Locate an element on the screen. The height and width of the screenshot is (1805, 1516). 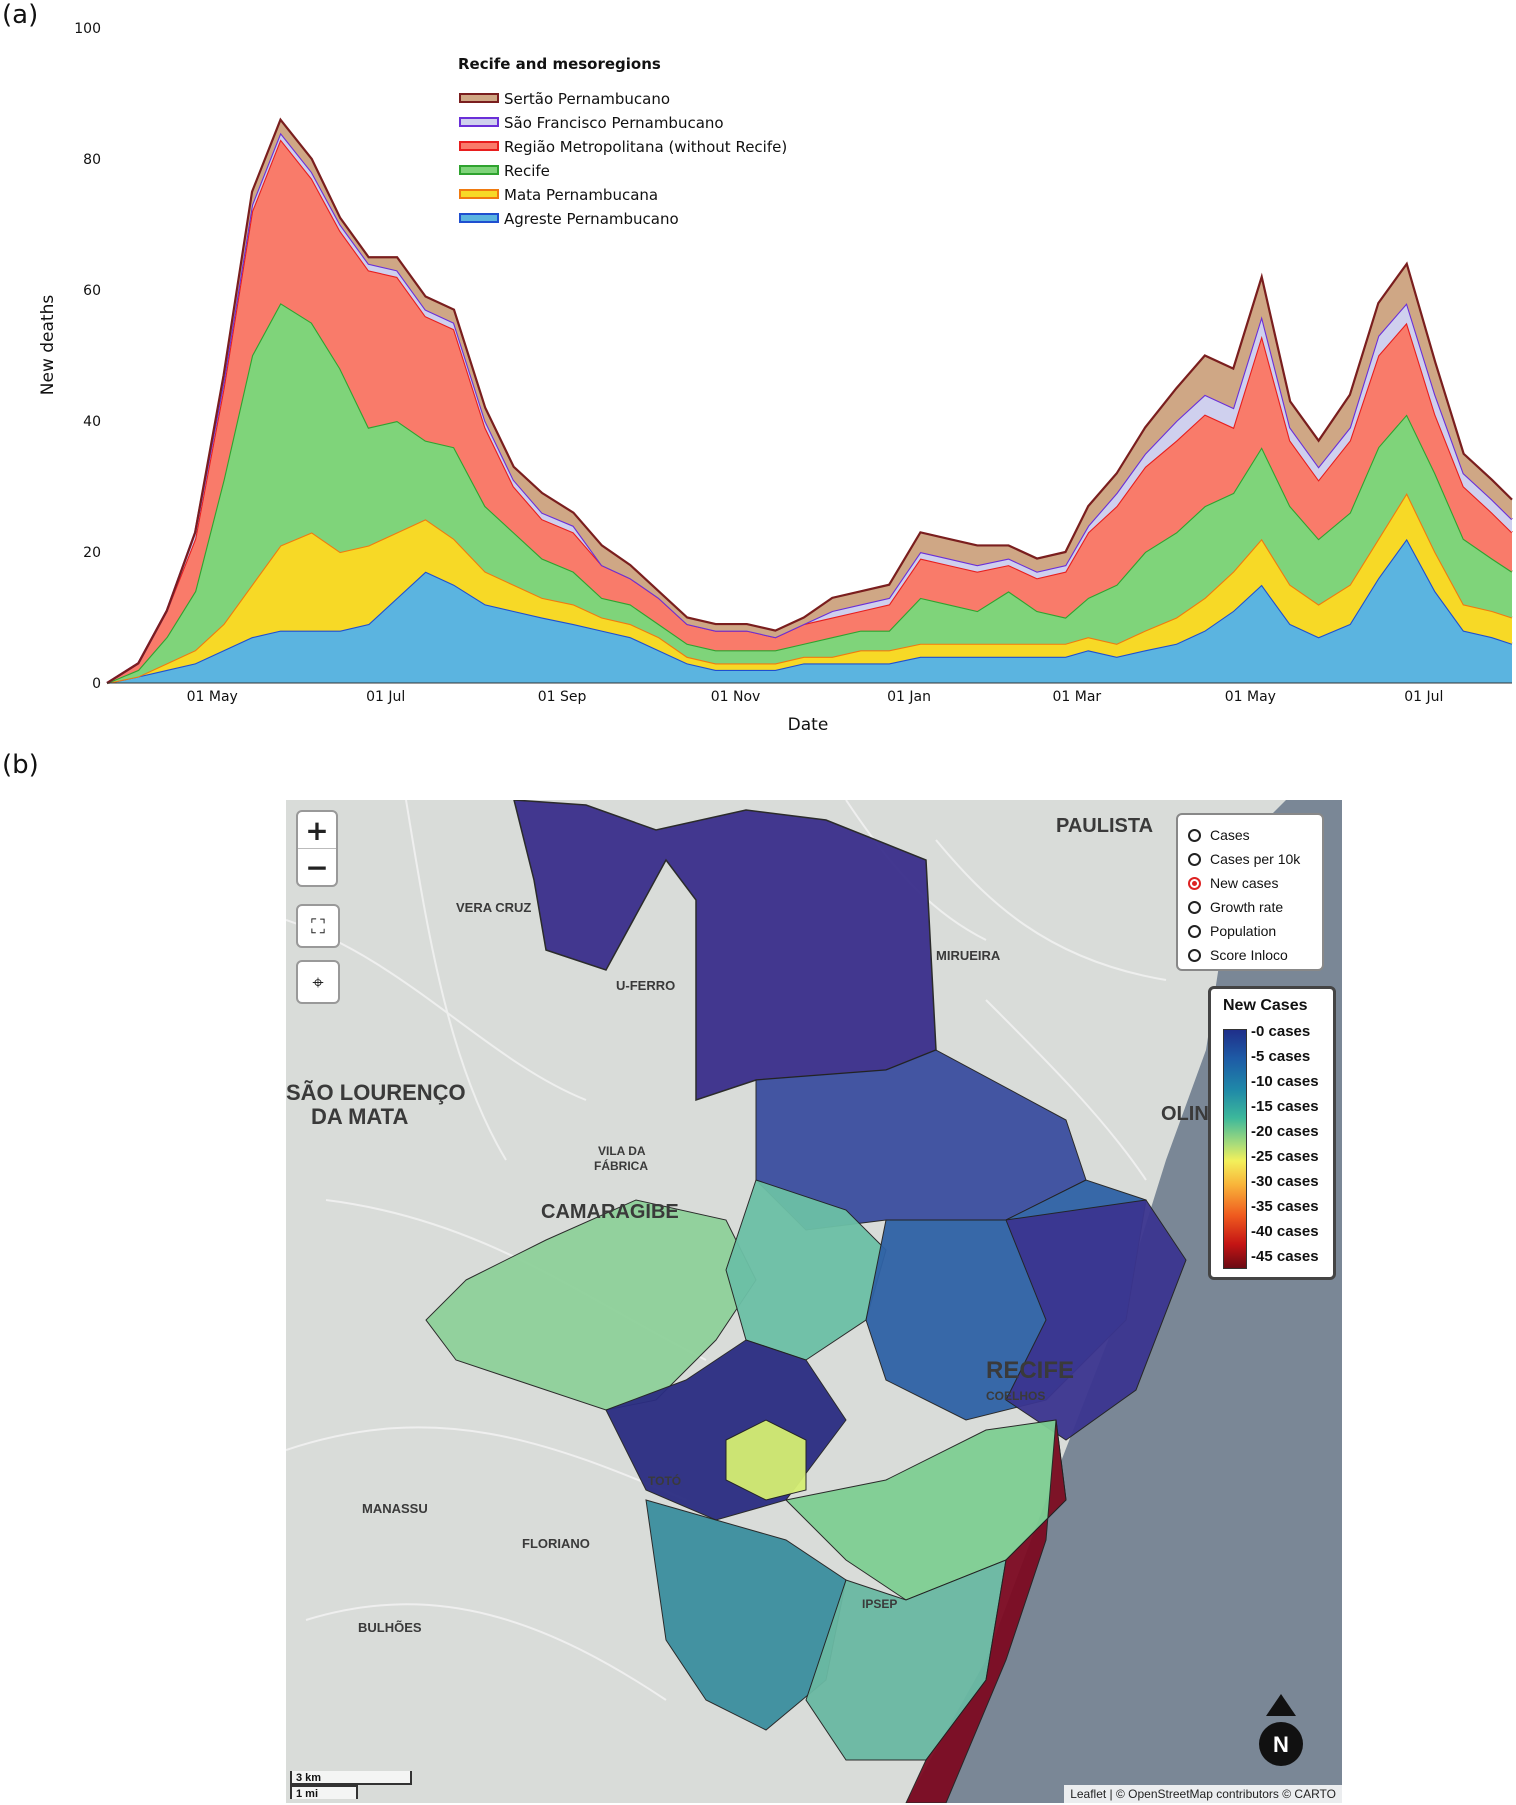
scale-bar: 3 km 1 mi is located at coordinates (351, 1785).